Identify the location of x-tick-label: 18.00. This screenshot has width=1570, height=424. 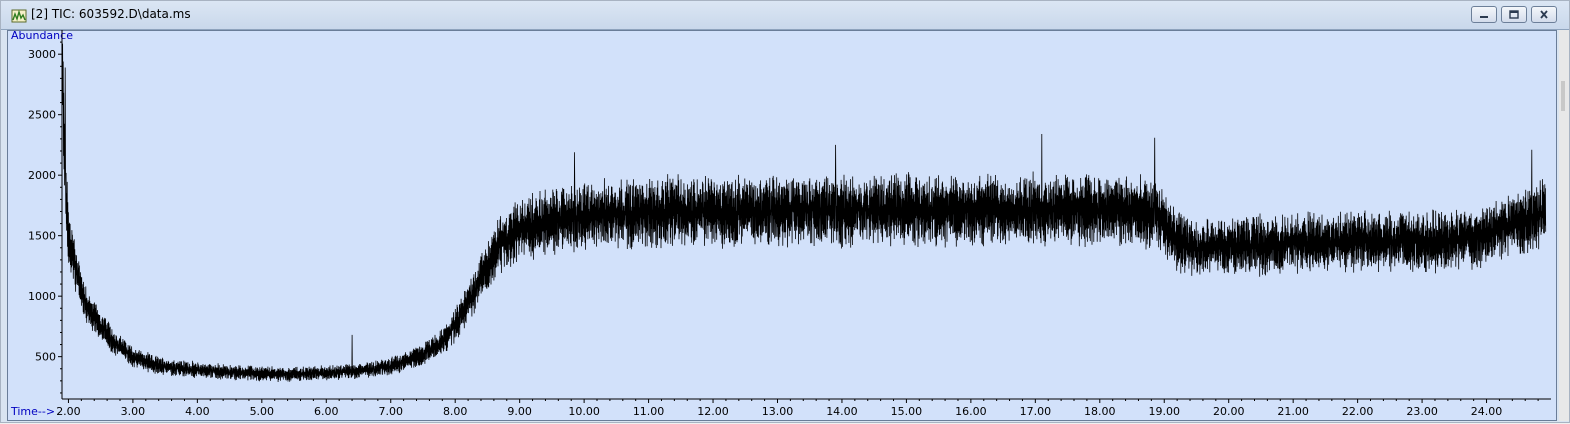
(1100, 411).